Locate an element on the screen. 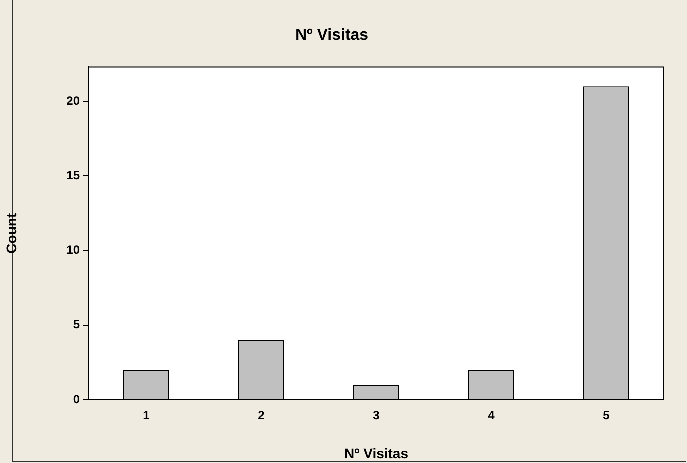 This screenshot has height=463, width=687. chart-title: Nº Visitas is located at coordinates (332, 35).